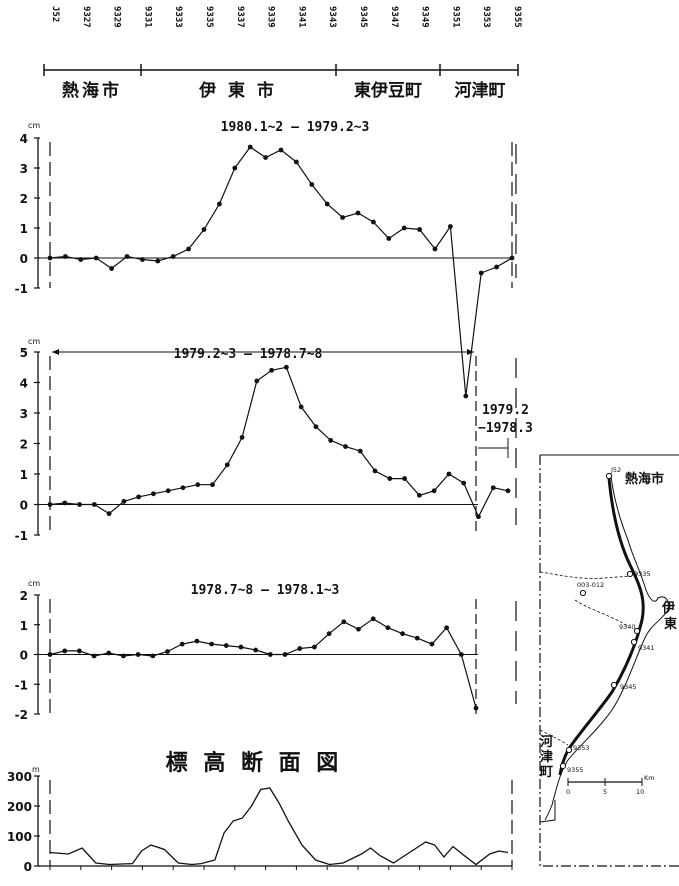  I want to click on y-tick-label: 200, so click(19, 807).